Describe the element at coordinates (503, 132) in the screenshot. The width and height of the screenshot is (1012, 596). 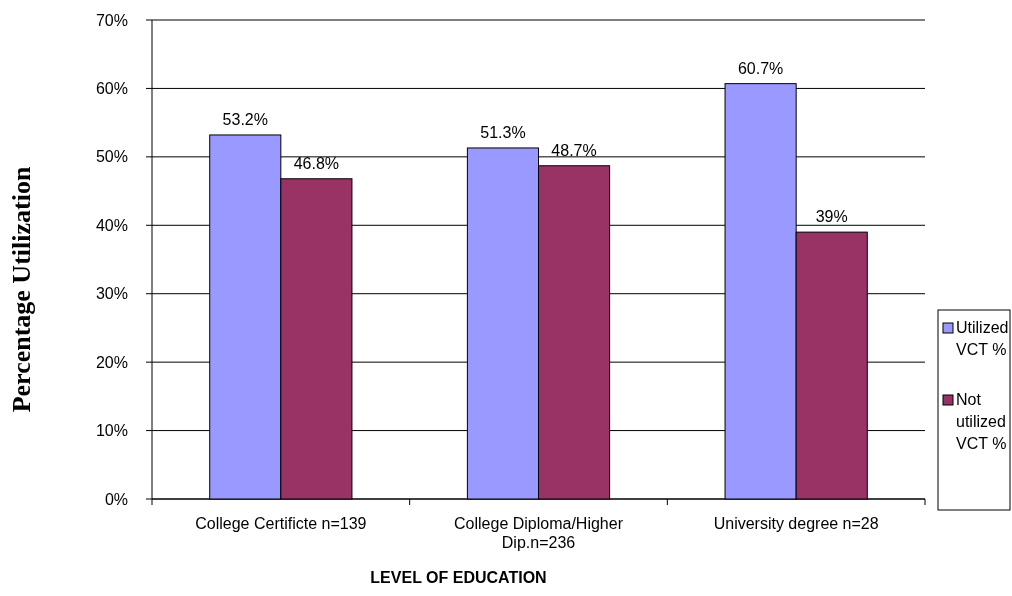
I see `data-label: 51.3%` at that location.